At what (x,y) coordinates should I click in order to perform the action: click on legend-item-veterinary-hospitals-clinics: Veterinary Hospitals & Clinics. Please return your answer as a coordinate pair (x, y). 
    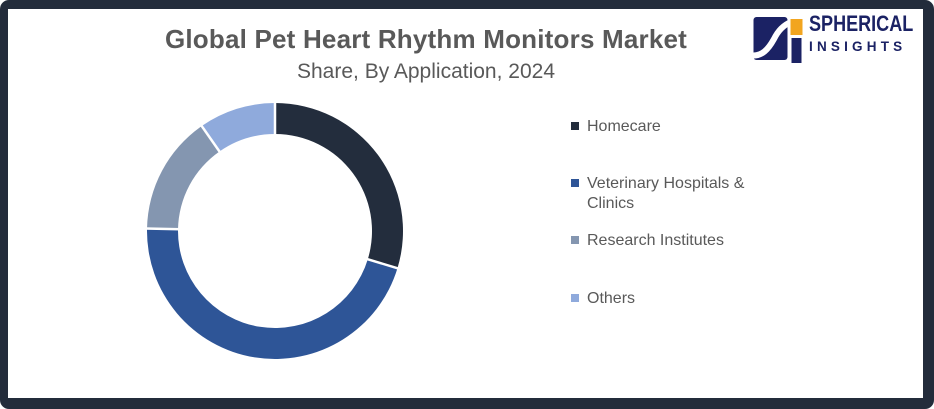
    Looking at the image, I should click on (668, 194).